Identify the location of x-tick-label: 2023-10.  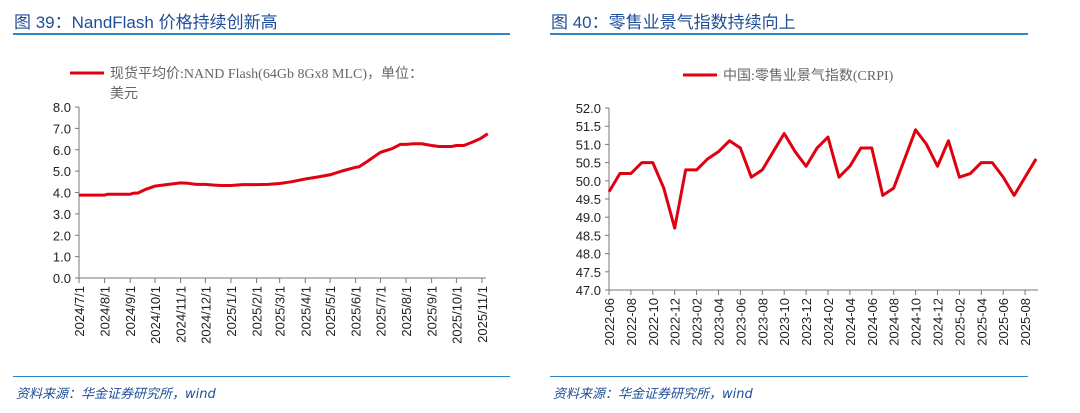
(784, 322).